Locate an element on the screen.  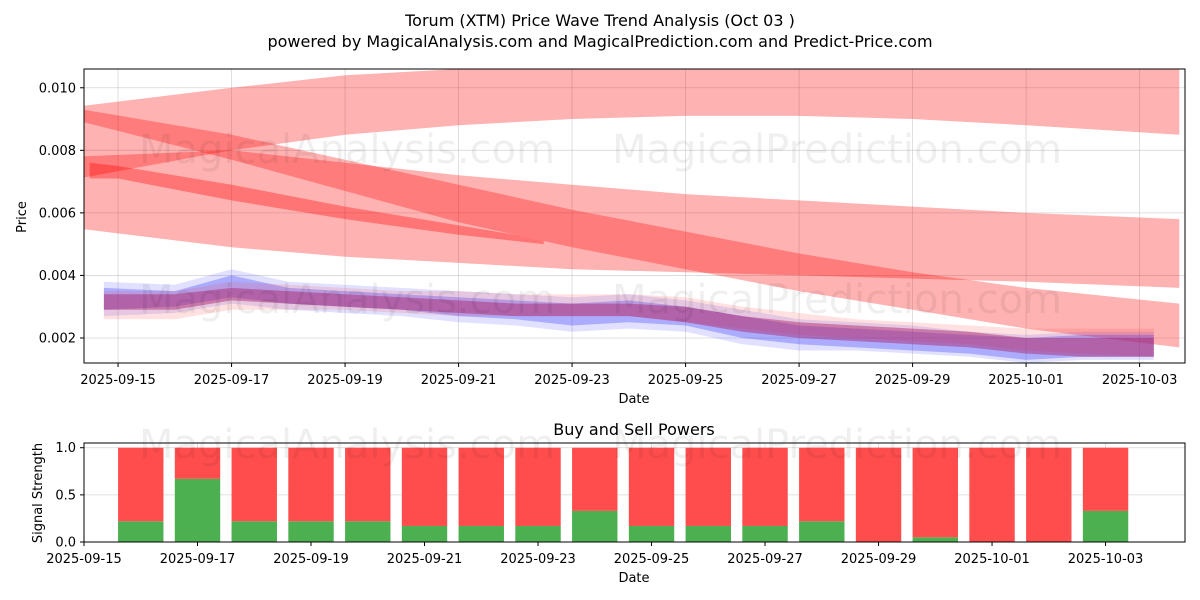
price-x-tick-label: 2025-09-15 is located at coordinates (118, 380).